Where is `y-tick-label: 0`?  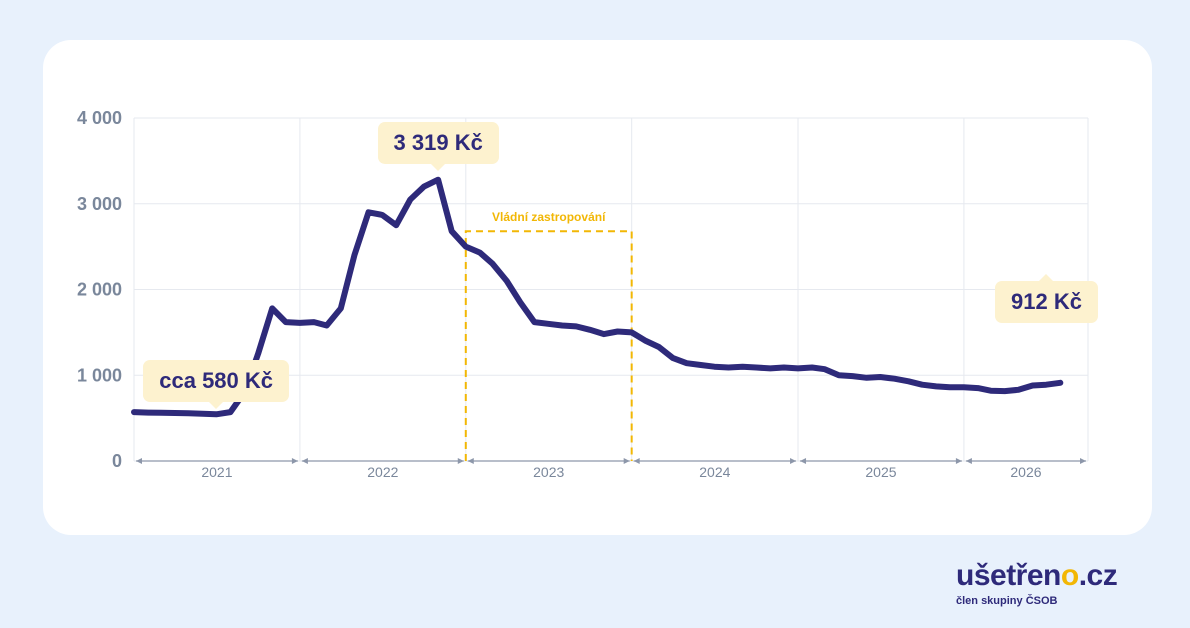
y-tick-label: 0 is located at coordinates (117, 461).